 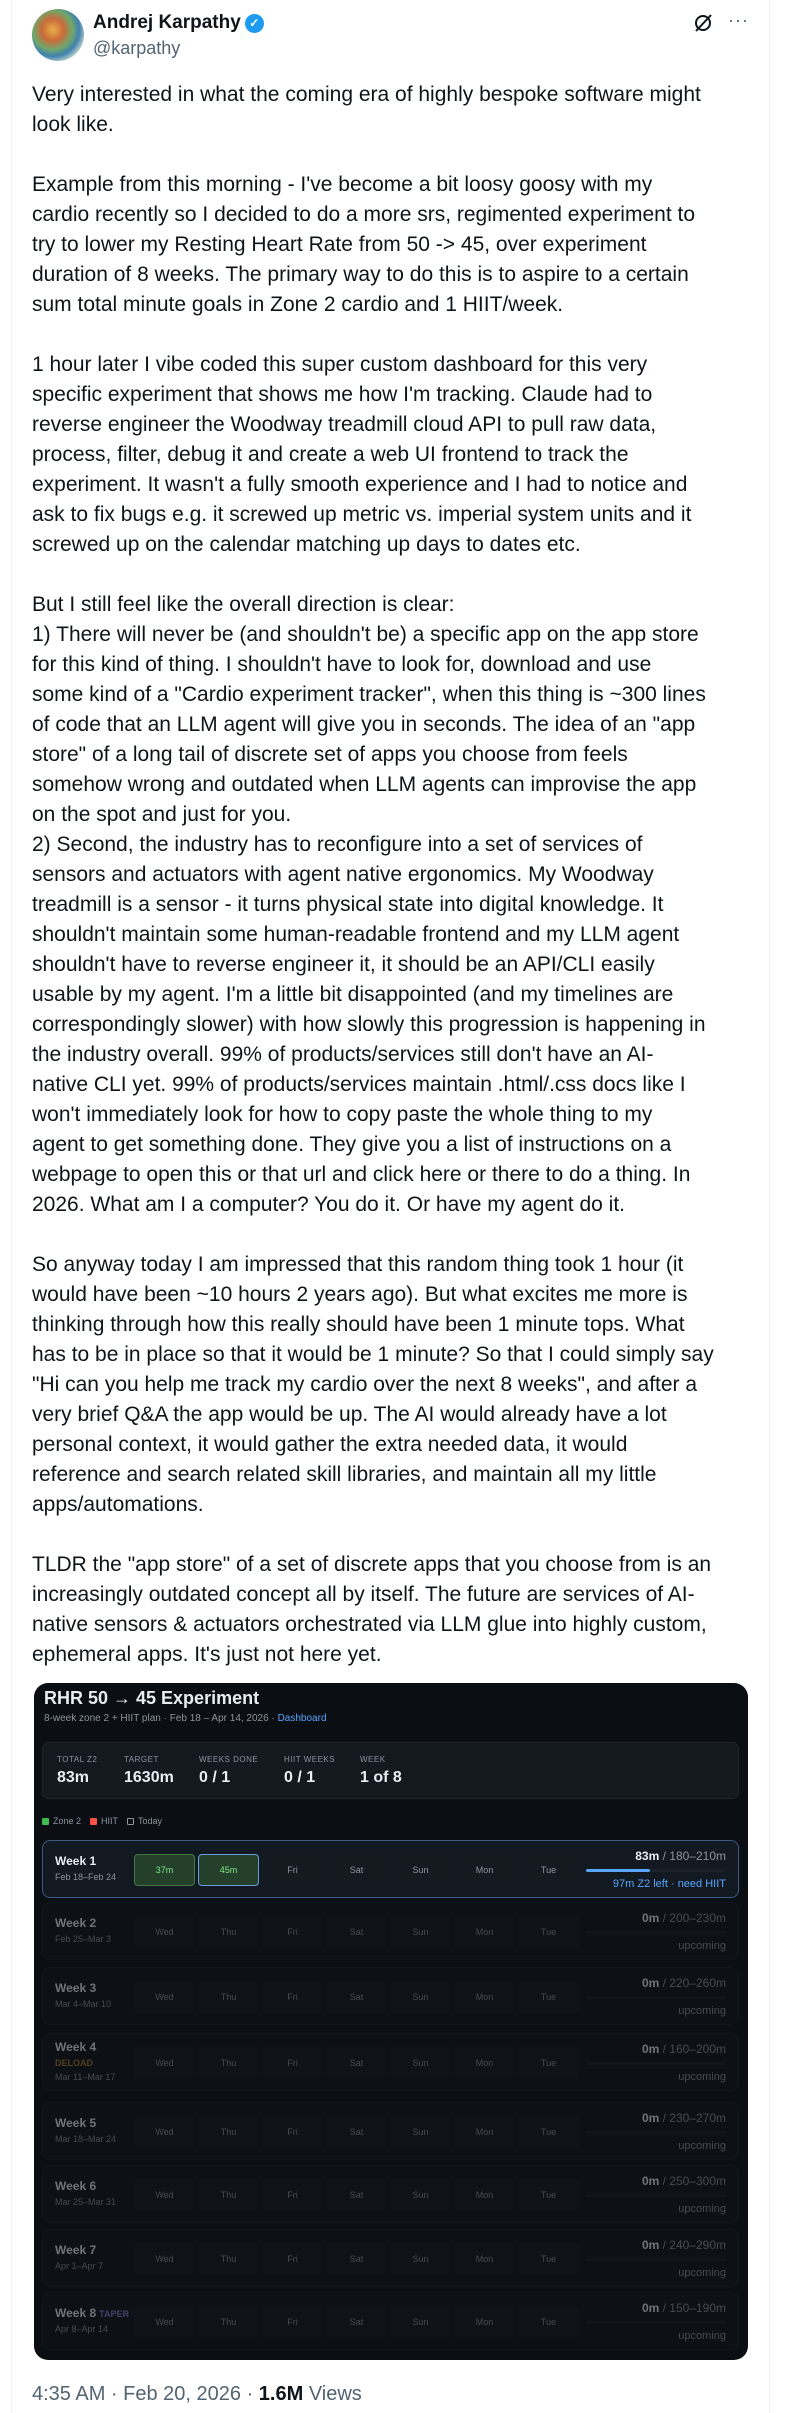 What do you see at coordinates (738, 20) in the screenshot?
I see `more-icon: ···` at bounding box center [738, 20].